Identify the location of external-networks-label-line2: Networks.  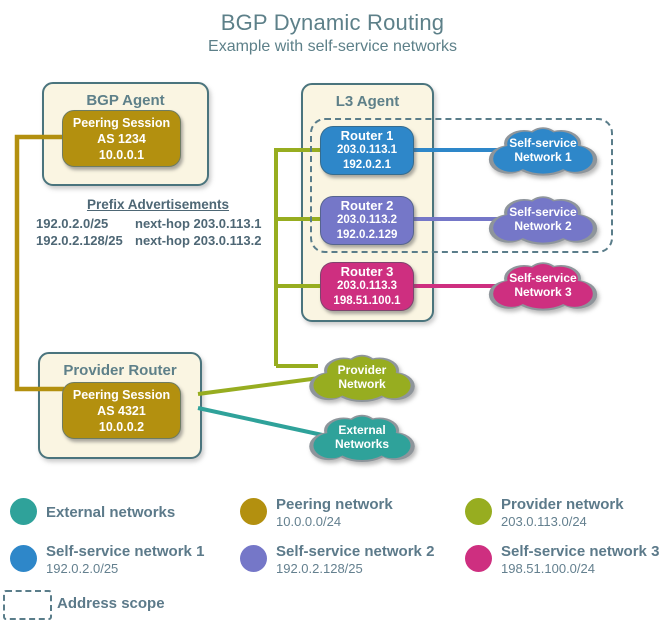
(362, 444).